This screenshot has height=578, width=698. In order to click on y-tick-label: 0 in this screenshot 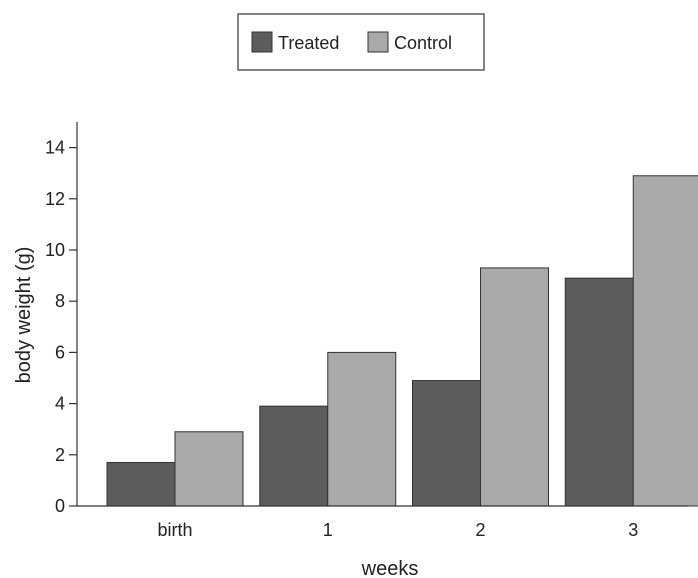, I will do `click(60, 506)`.